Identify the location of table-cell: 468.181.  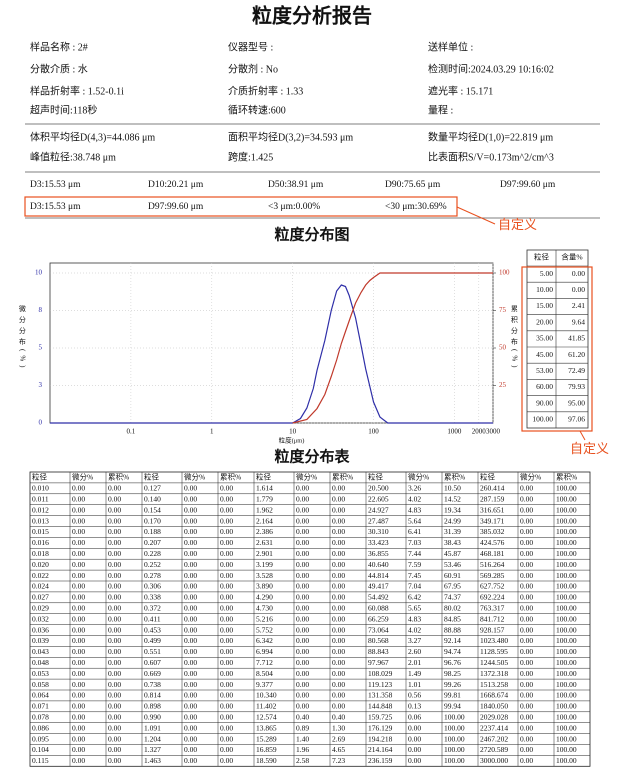
(492, 553).